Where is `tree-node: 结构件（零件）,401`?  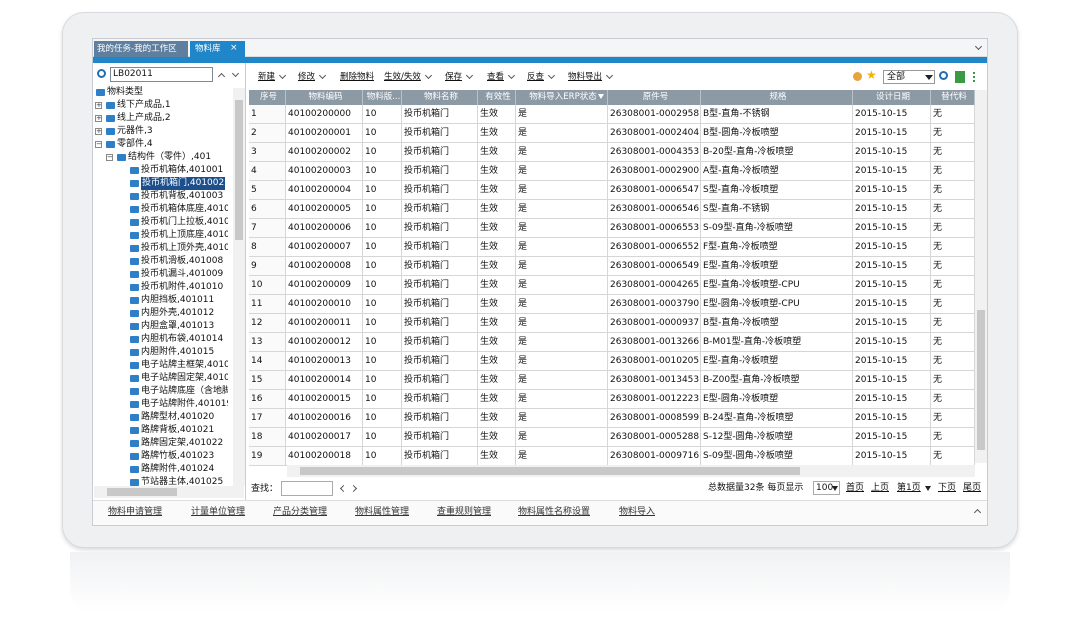
tree-node: 结构件（零件）,401 is located at coordinates (170, 157).